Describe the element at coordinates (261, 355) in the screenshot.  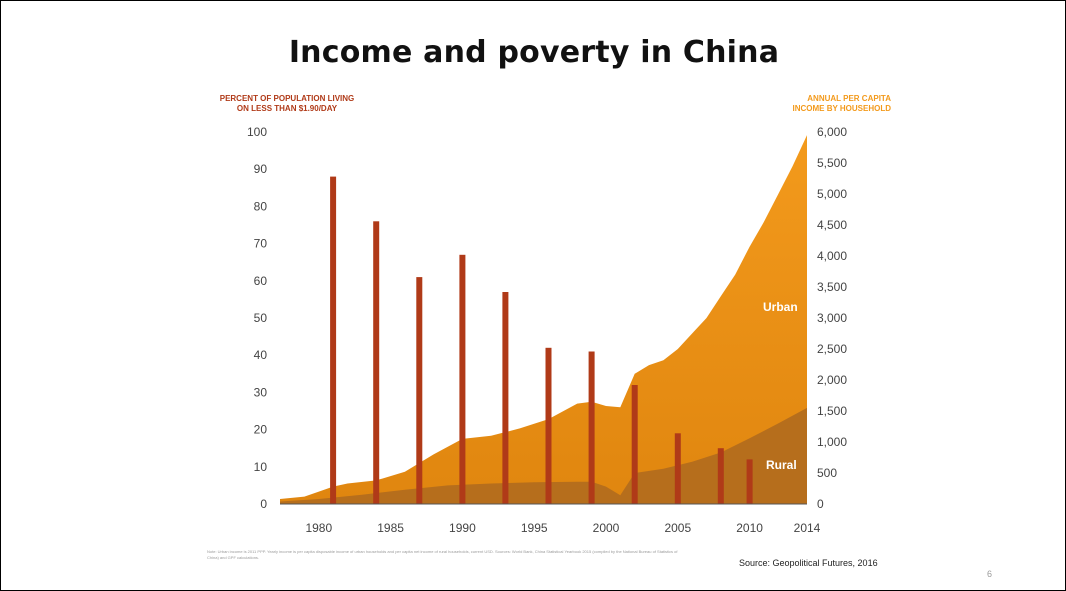
I see `left-tick-40: 40` at that location.